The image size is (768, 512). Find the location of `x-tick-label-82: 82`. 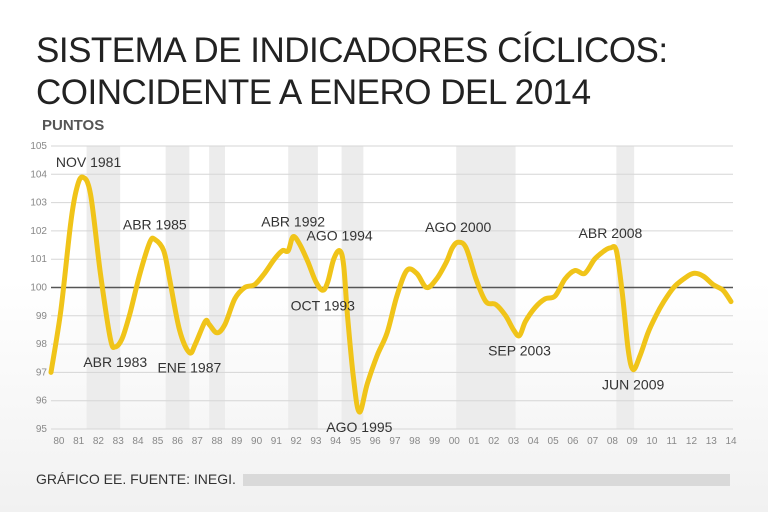

x-tick-label-82: 82 is located at coordinates (99, 441).